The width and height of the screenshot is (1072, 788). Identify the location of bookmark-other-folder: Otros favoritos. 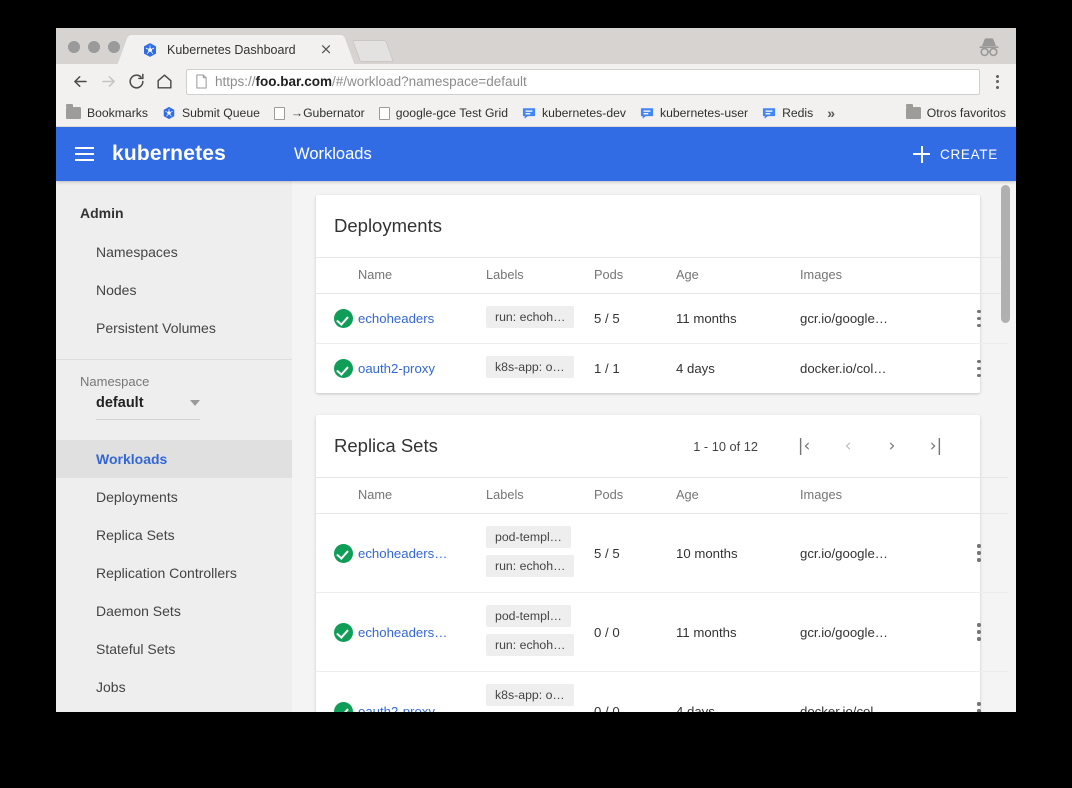
(955, 112).